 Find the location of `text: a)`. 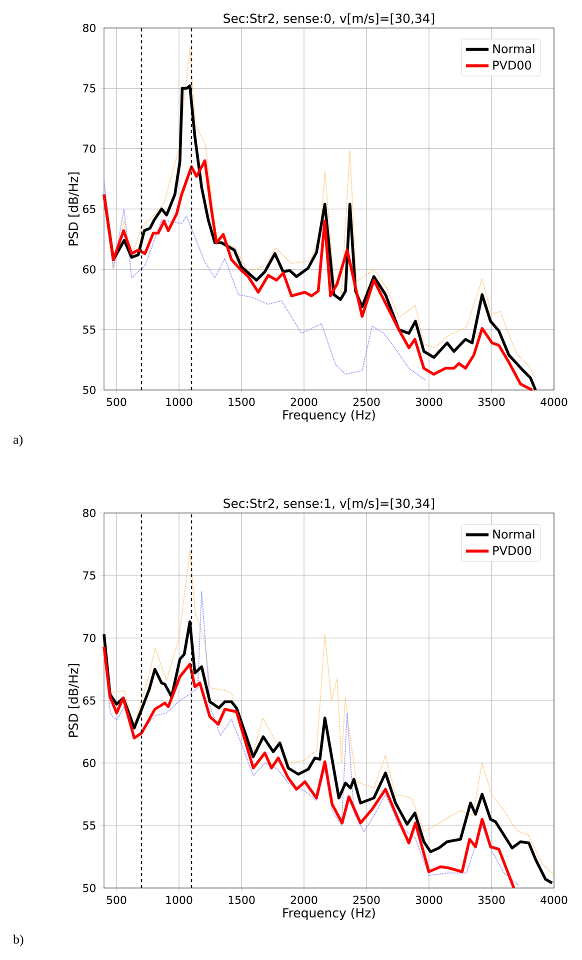

text: a) is located at coordinates (18, 440).